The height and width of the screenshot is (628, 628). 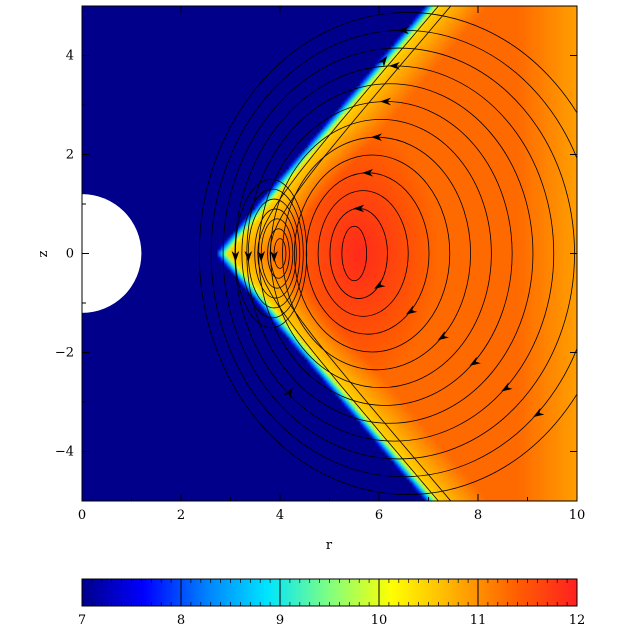 I want to click on x-tick-label: 4, so click(x=280, y=515).